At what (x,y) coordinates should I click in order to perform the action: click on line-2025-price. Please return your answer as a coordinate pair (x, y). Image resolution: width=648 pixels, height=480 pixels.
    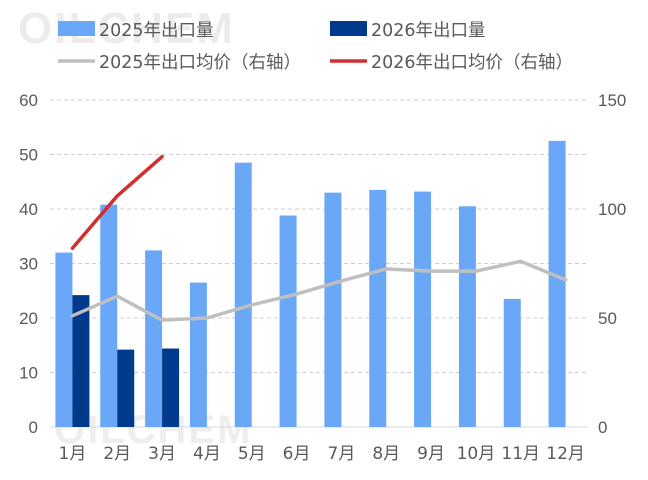
    Looking at the image, I should click on (319, 290).